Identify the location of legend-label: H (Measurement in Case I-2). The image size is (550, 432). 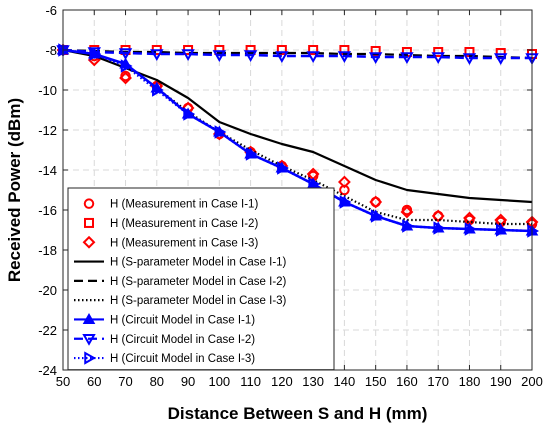
(184, 224).